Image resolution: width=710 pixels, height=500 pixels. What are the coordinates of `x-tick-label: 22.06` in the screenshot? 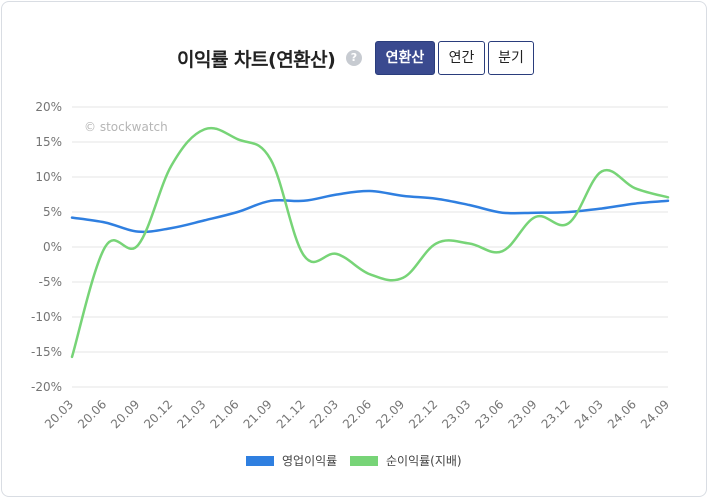 It's located at (357, 414).